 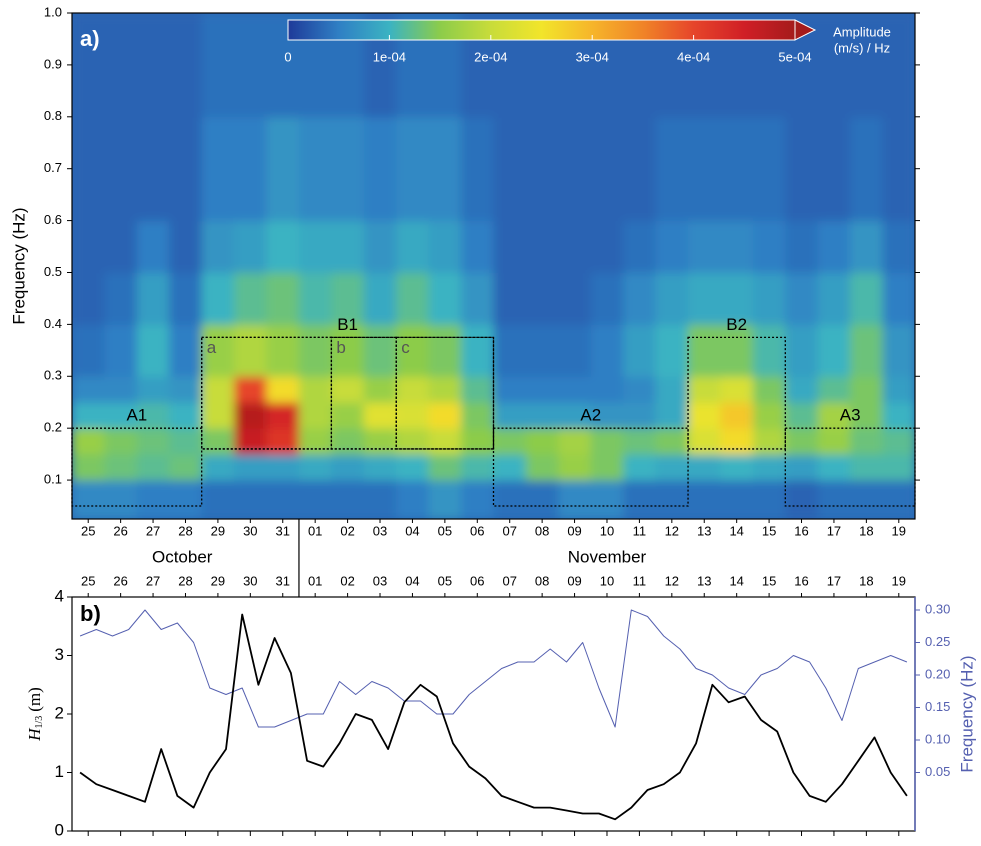 What do you see at coordinates (445, 580) in the screenshot?
I see `x-tick-label: 05` at bounding box center [445, 580].